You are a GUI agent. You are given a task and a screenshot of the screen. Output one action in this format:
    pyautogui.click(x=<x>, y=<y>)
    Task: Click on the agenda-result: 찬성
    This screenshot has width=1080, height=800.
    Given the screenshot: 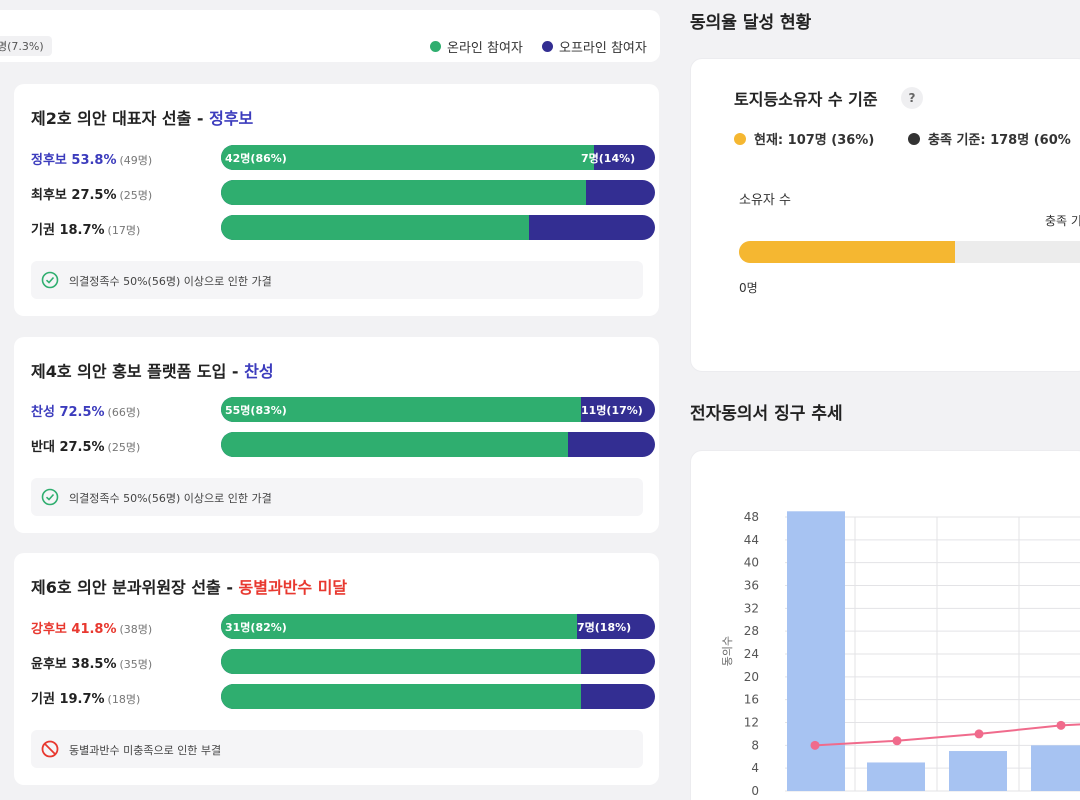 What is the action you would take?
    pyautogui.click(x=259, y=371)
    